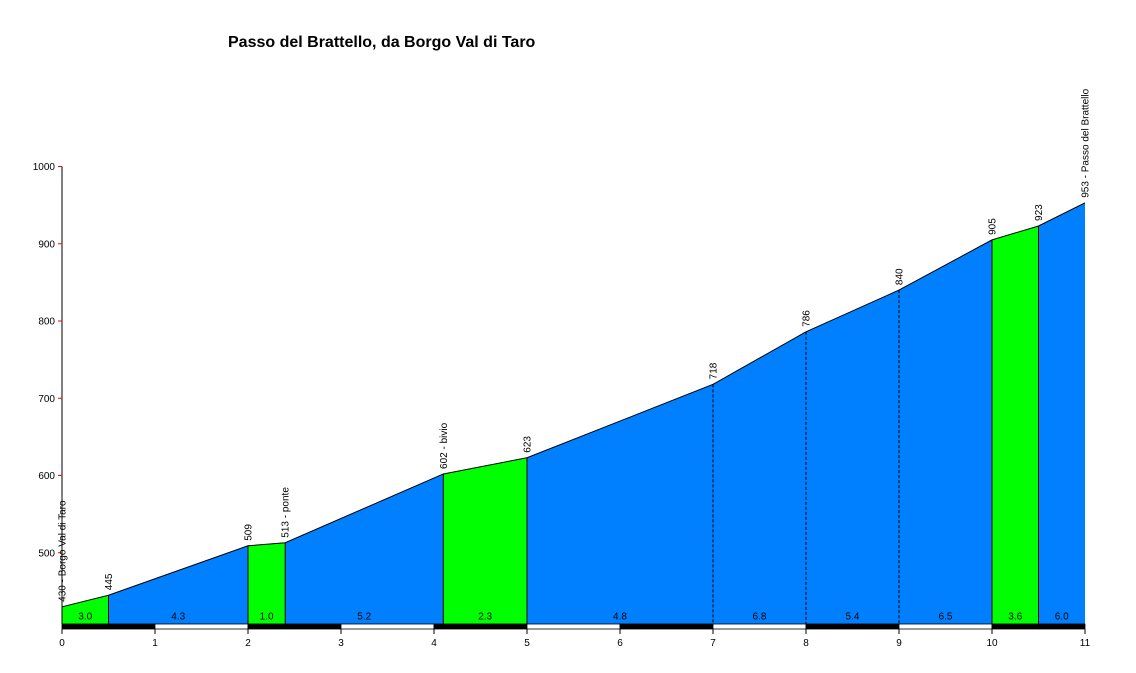  Describe the element at coordinates (1039, 212) in the screenshot. I see `elevation-label-10: 923` at that location.